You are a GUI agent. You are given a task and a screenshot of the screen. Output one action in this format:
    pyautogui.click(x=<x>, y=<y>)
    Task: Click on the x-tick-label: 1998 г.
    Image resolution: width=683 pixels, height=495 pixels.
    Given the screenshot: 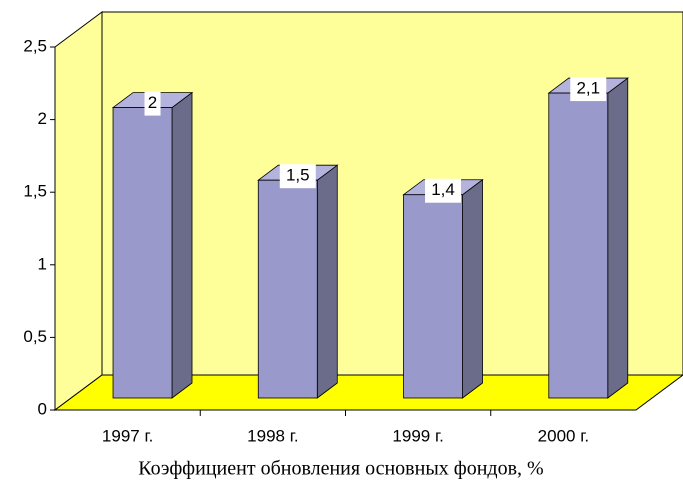 What is the action you would take?
    pyautogui.click(x=272, y=435)
    